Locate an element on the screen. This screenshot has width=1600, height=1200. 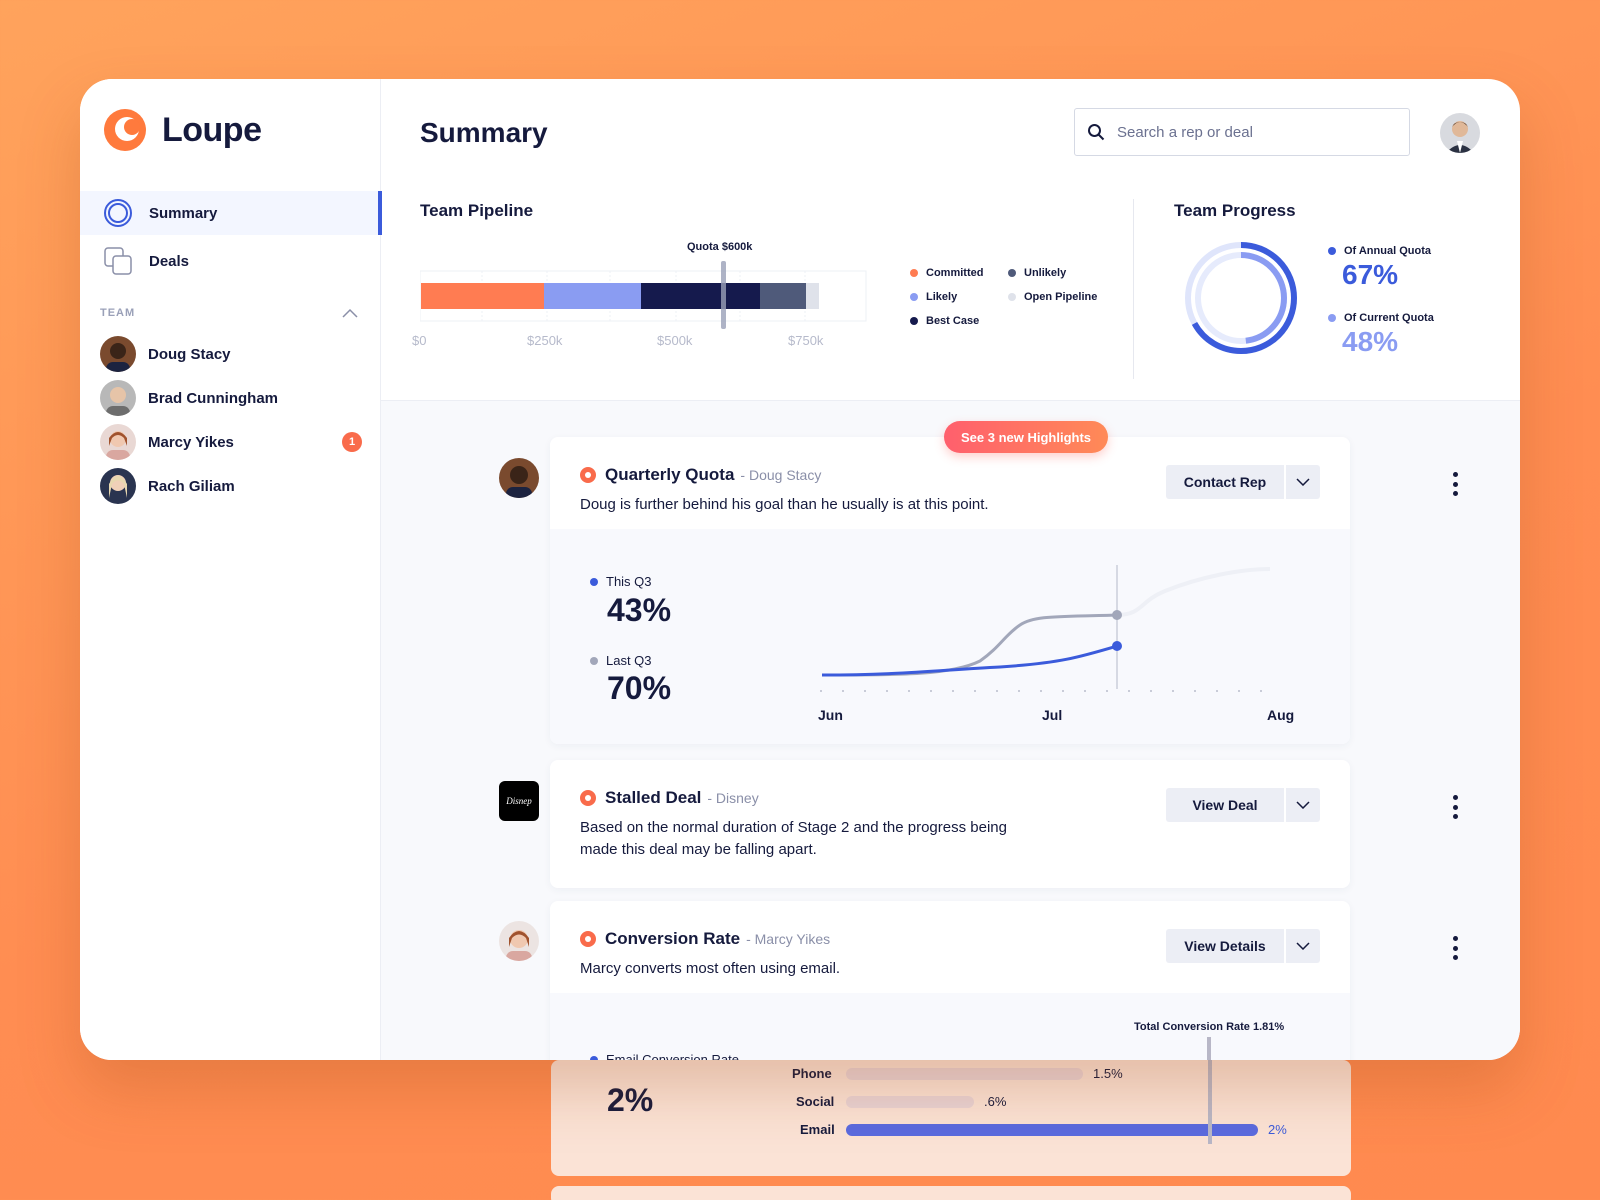
member-name: Marcy Yikes is located at coordinates (191, 442).